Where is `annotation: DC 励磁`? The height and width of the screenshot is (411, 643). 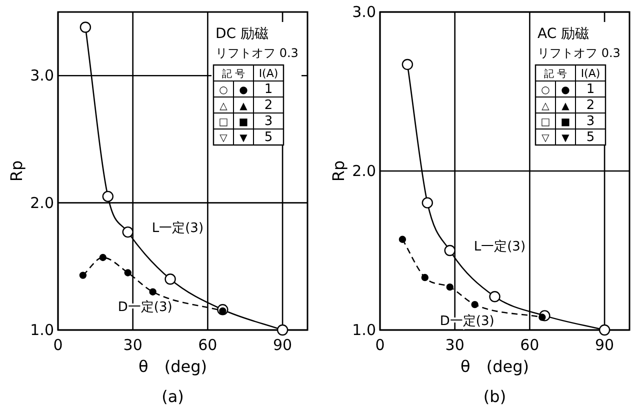 annotation: DC 励磁 is located at coordinates (242, 34).